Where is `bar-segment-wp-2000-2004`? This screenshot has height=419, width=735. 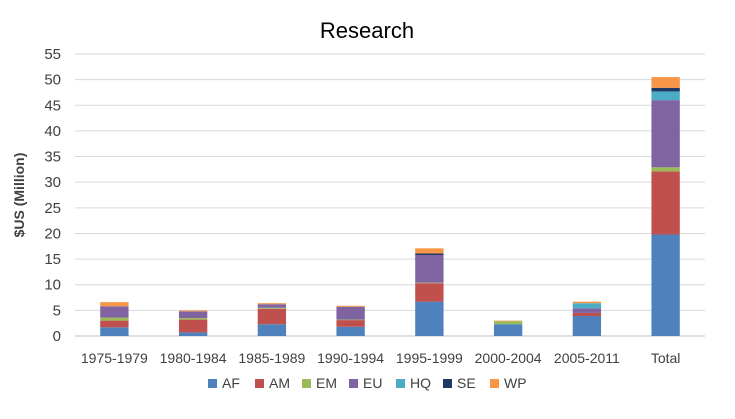 bar-segment-wp-2000-2004 is located at coordinates (508, 321).